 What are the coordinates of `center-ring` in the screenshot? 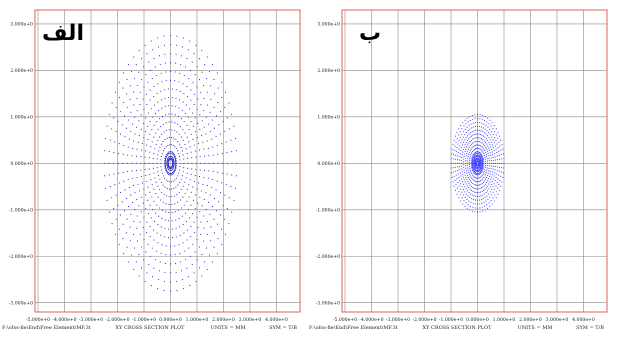 It's located at (170, 163).